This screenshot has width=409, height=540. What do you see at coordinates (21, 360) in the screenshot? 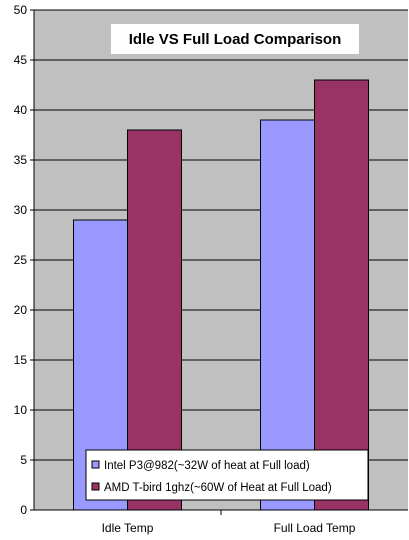
I see `y-tick-label: 15` at bounding box center [21, 360].